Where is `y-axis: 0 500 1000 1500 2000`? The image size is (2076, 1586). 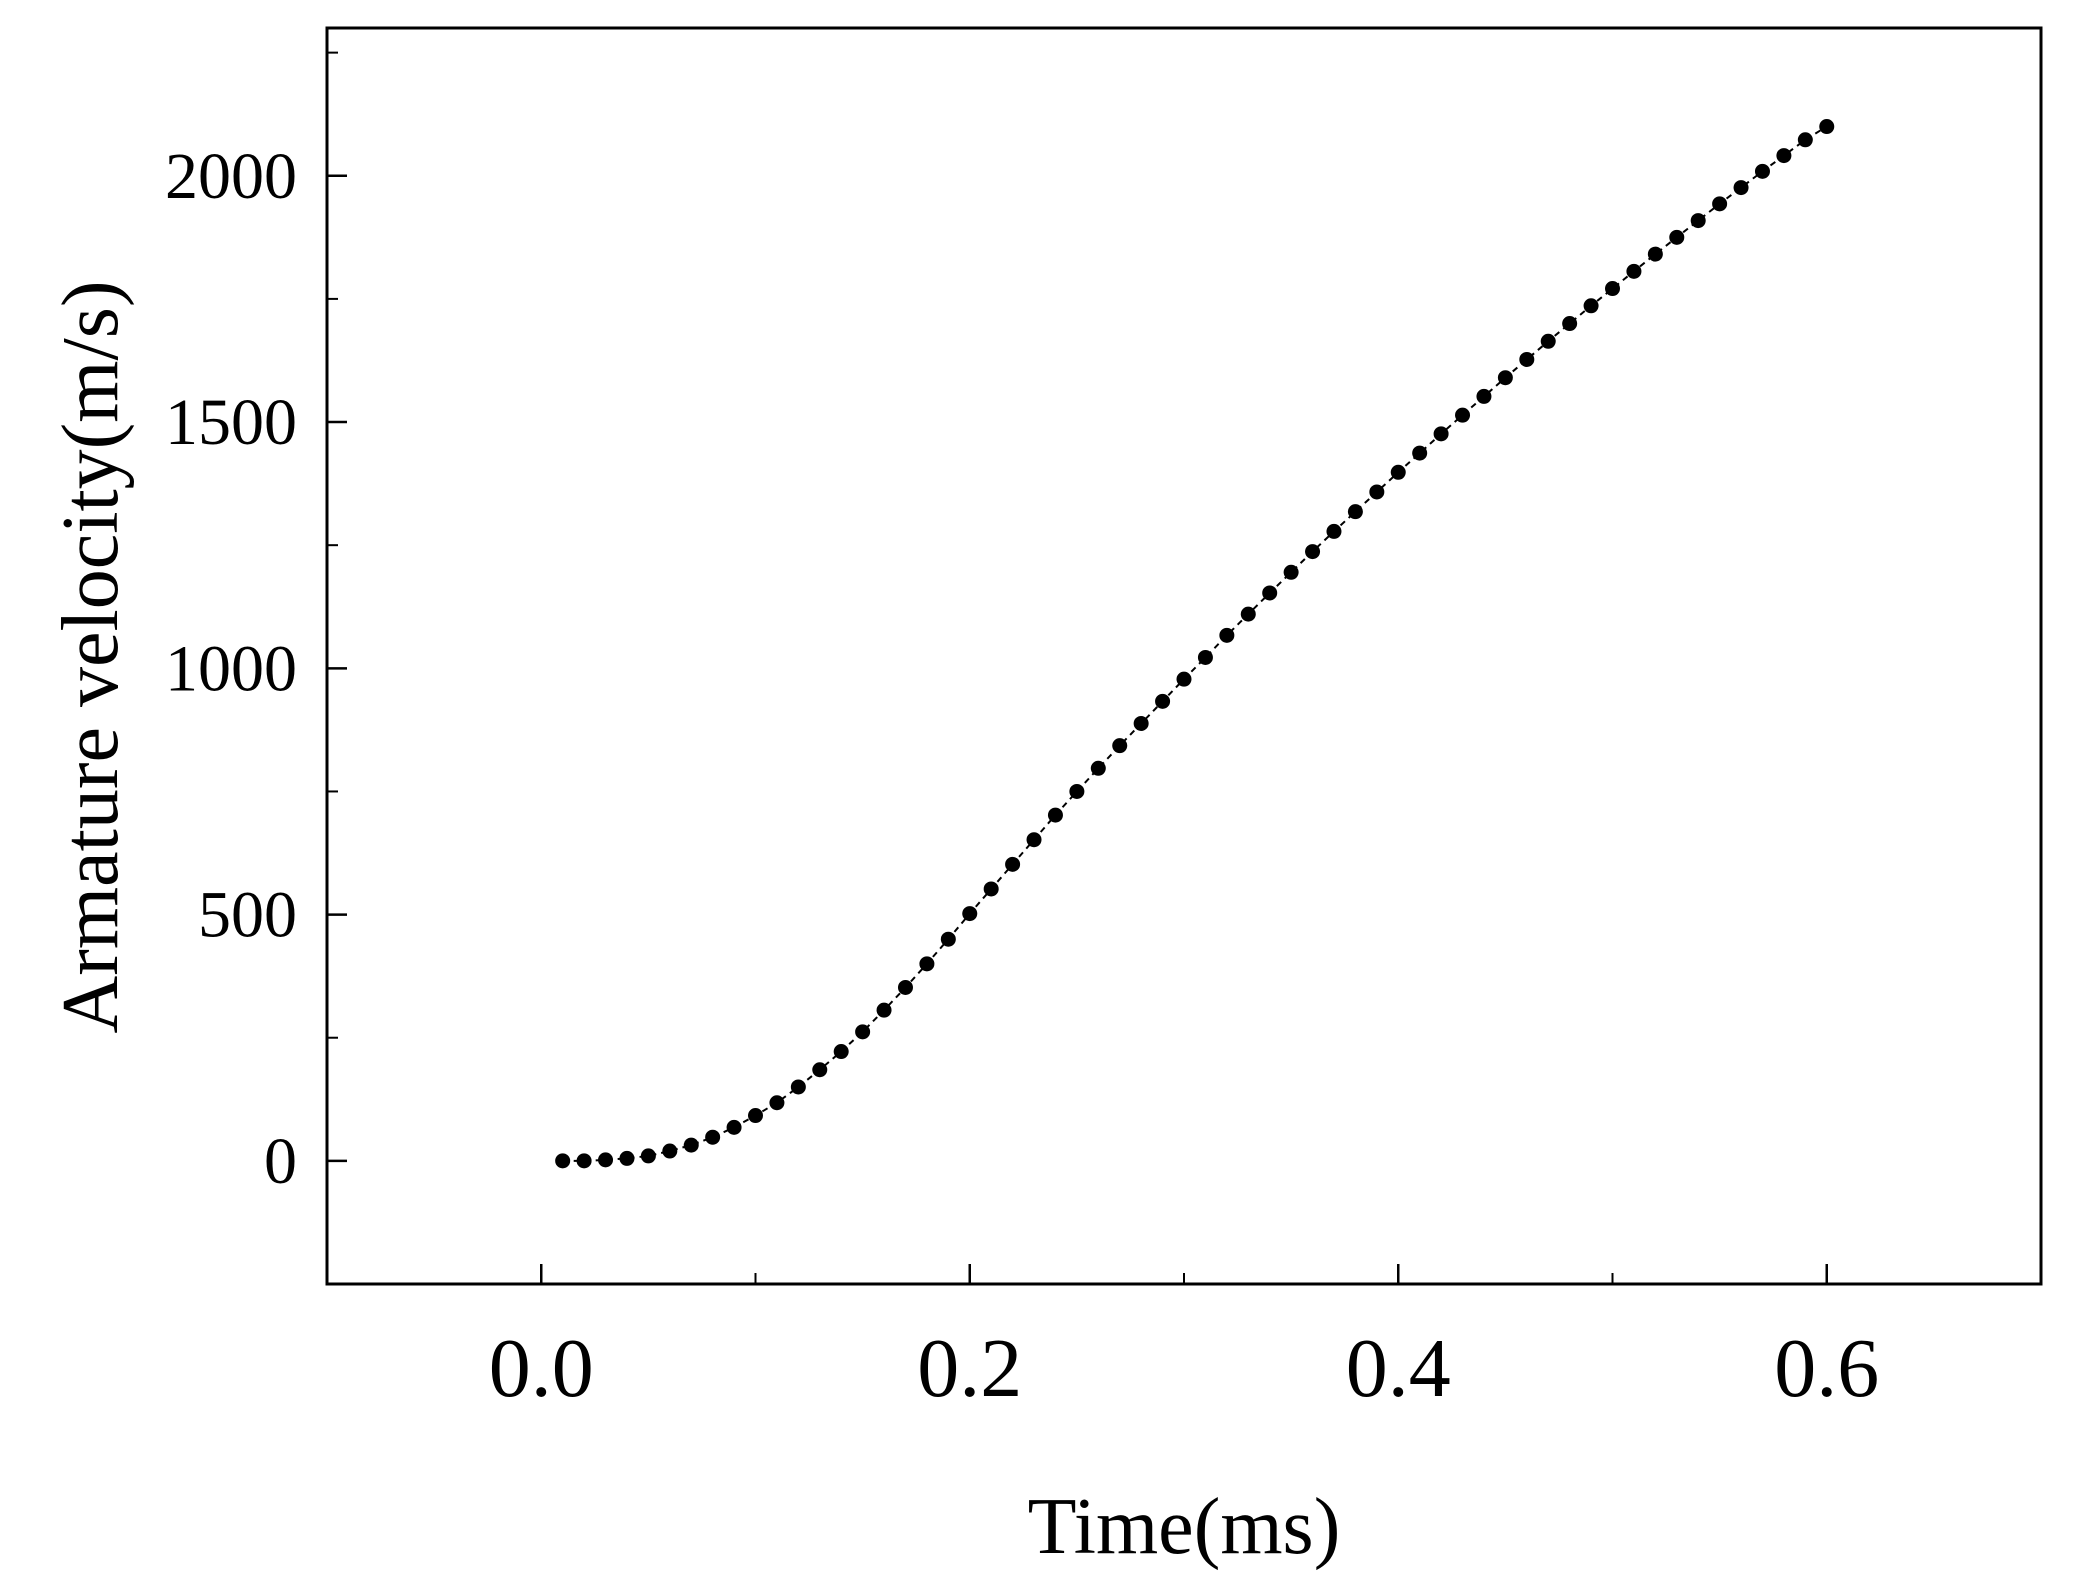
y-axis: 0 500 1000 1500 2000 is located at coordinates (256, 668).